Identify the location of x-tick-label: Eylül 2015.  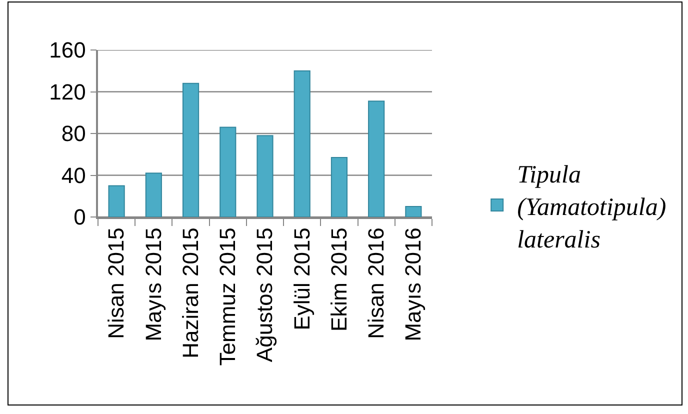
(301, 279).